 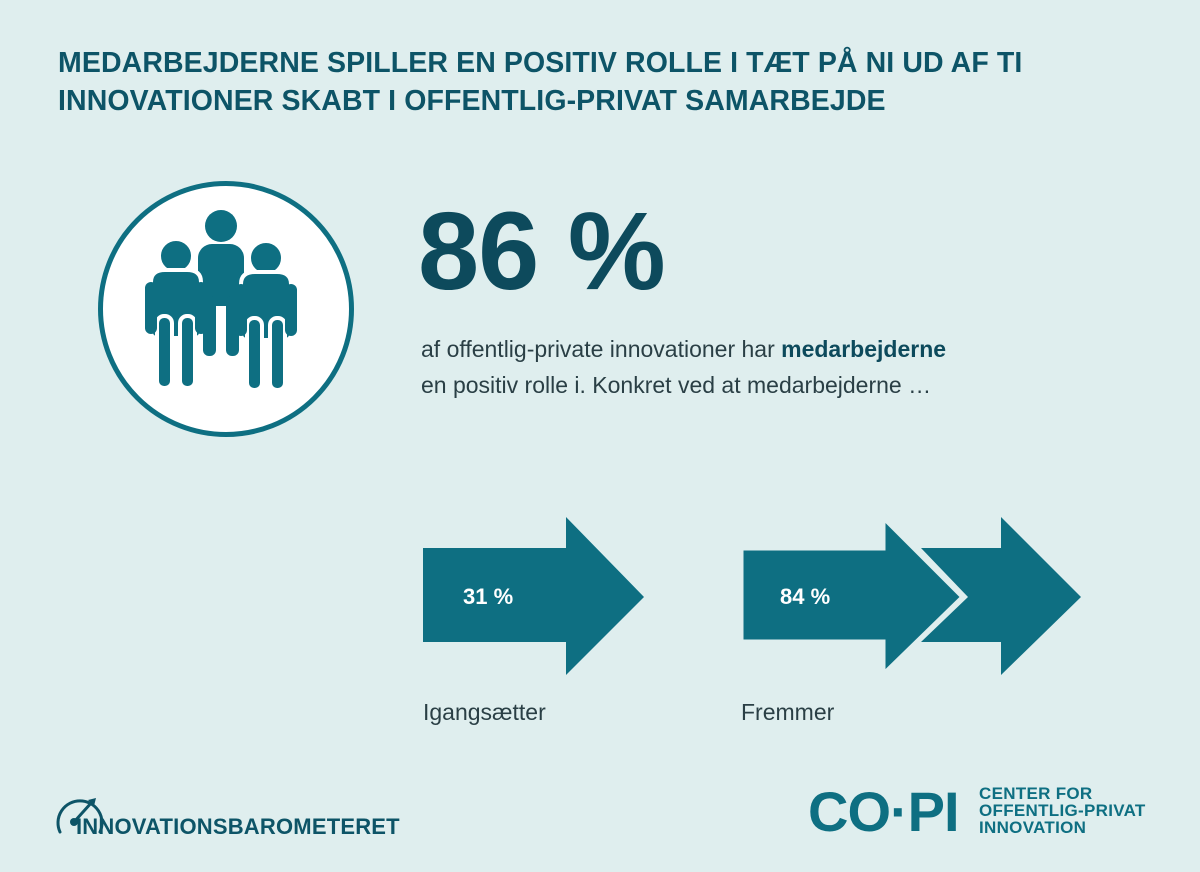 What do you see at coordinates (1036, 793) in the screenshot?
I see `copi-sub-line-1: CENTER FOR` at bounding box center [1036, 793].